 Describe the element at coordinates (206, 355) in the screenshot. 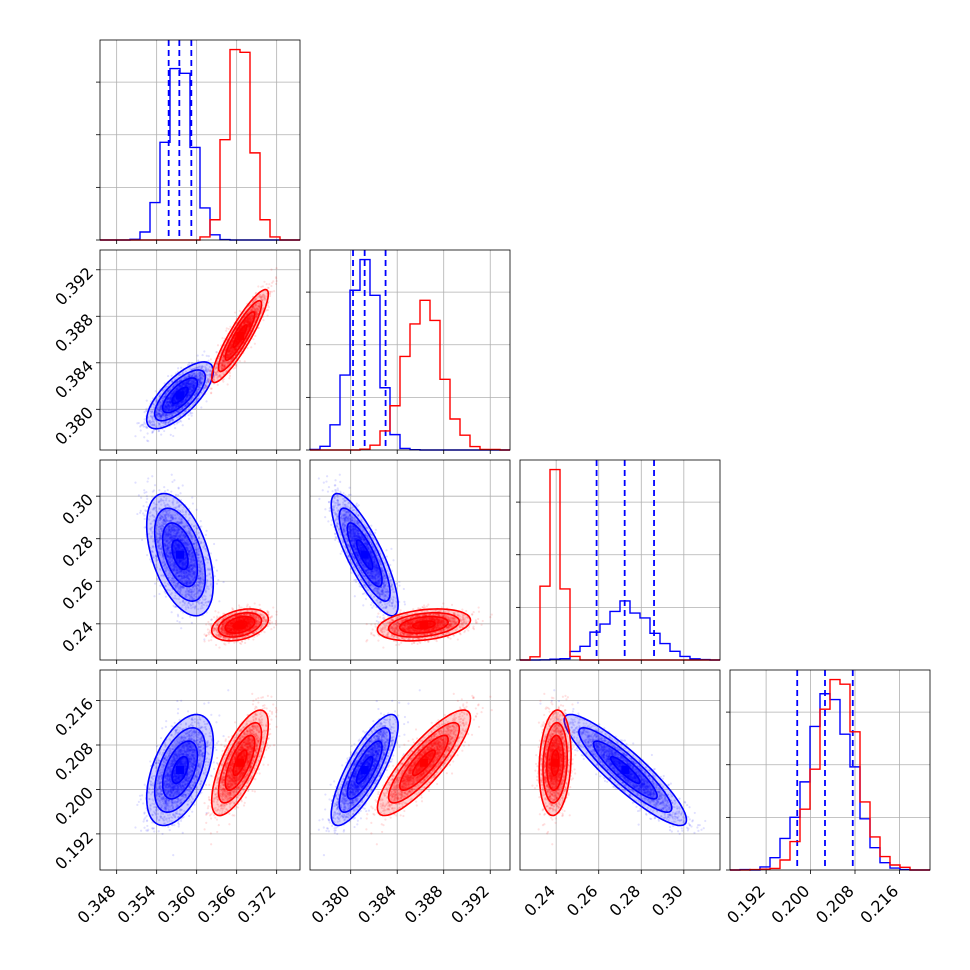

I see `scatter-layer` at that location.